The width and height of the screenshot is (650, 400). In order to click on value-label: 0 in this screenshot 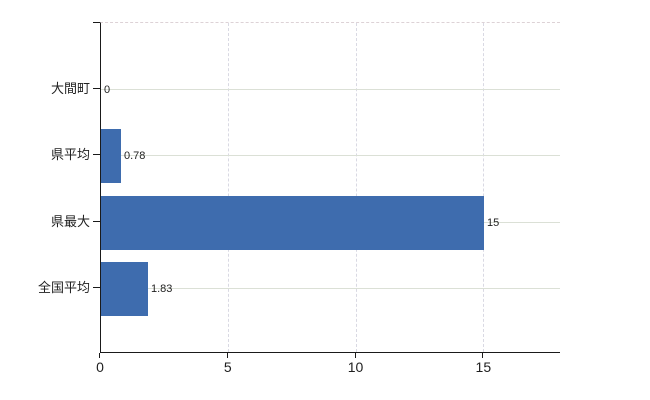, I will do `click(107, 89)`.